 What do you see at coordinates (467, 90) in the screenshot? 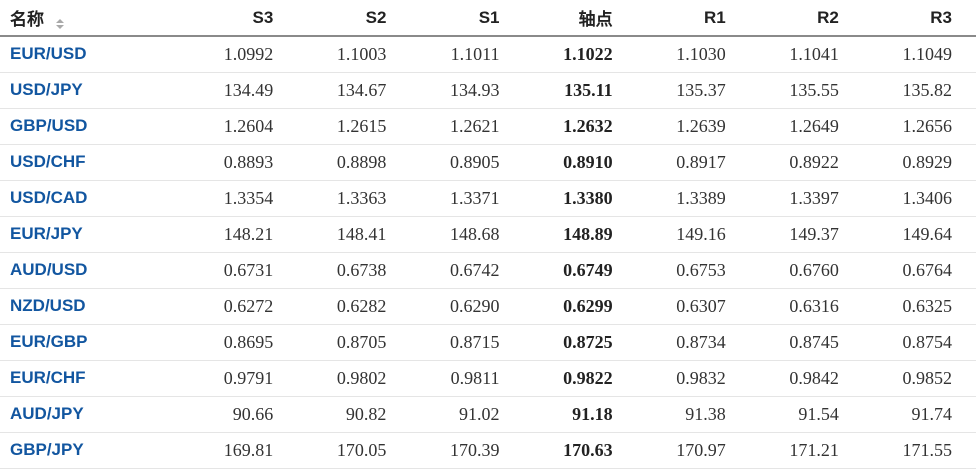
I see `value-cell-s1: 134.93` at bounding box center [467, 90].